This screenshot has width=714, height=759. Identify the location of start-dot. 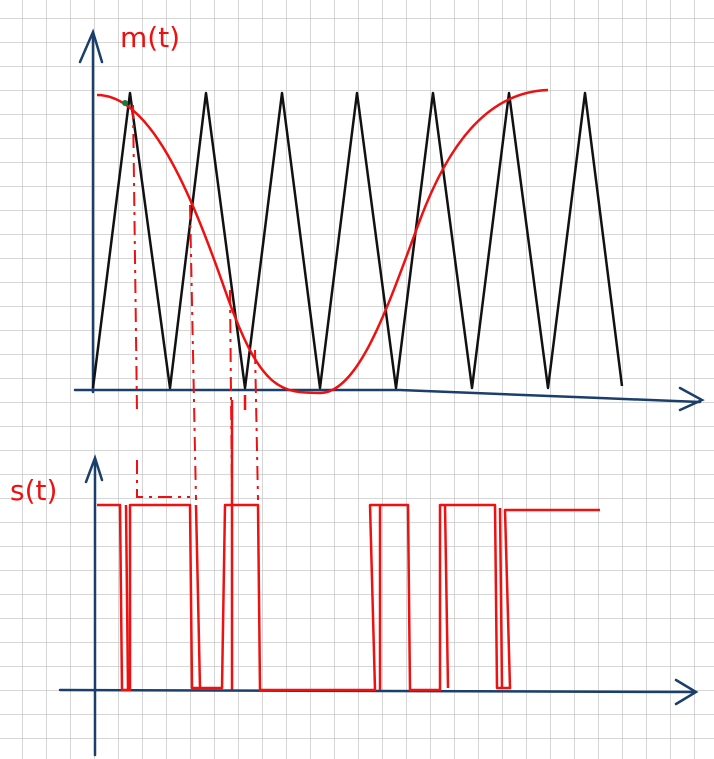
(125, 103).